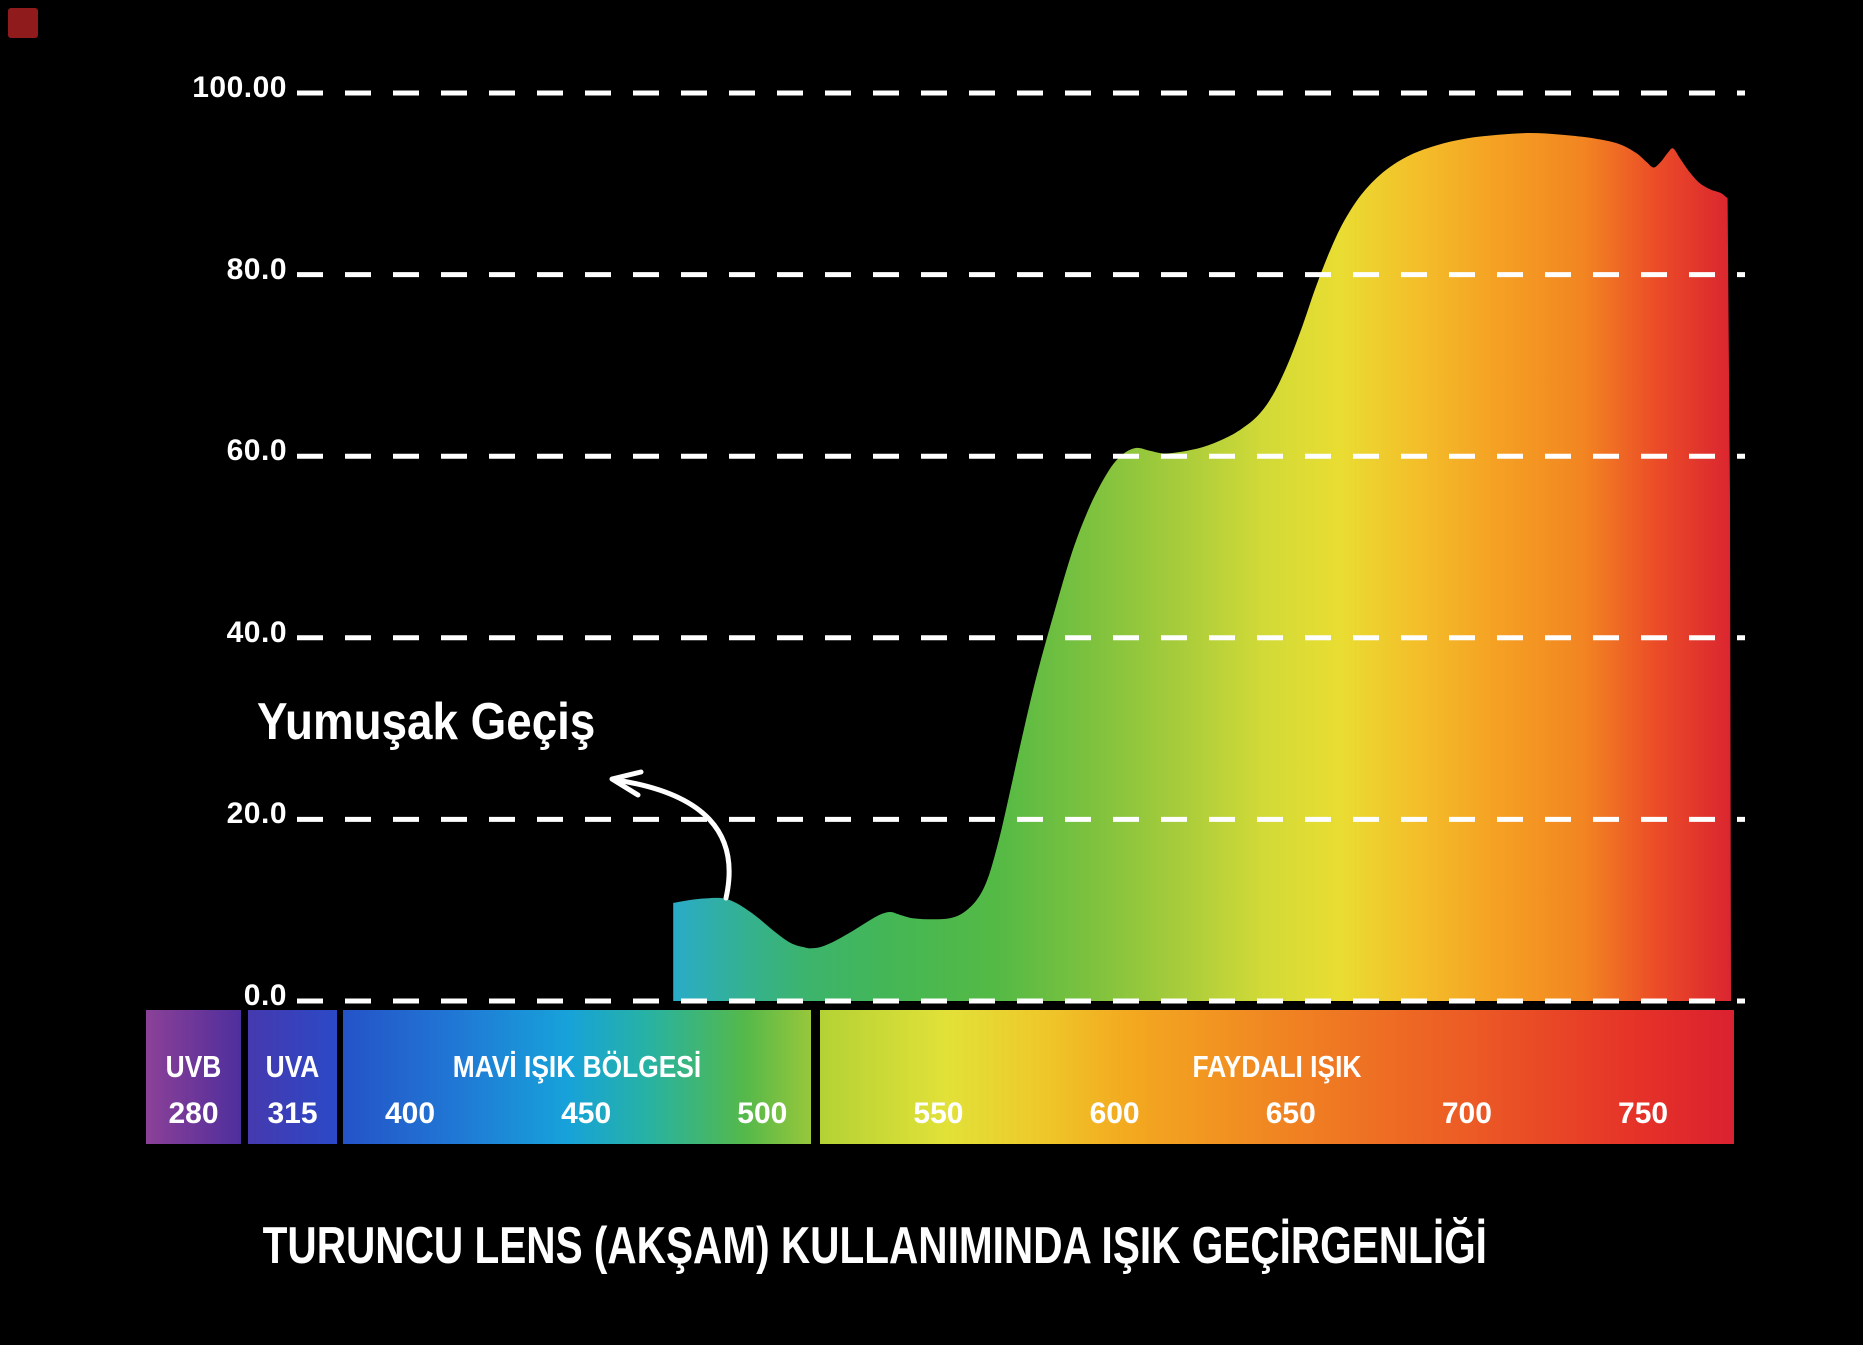 Image resolution: width=1863 pixels, height=1345 pixels. I want to click on band-faydali: FAYDALI IŞIK 550 600 650 700 750, so click(1277, 1077).